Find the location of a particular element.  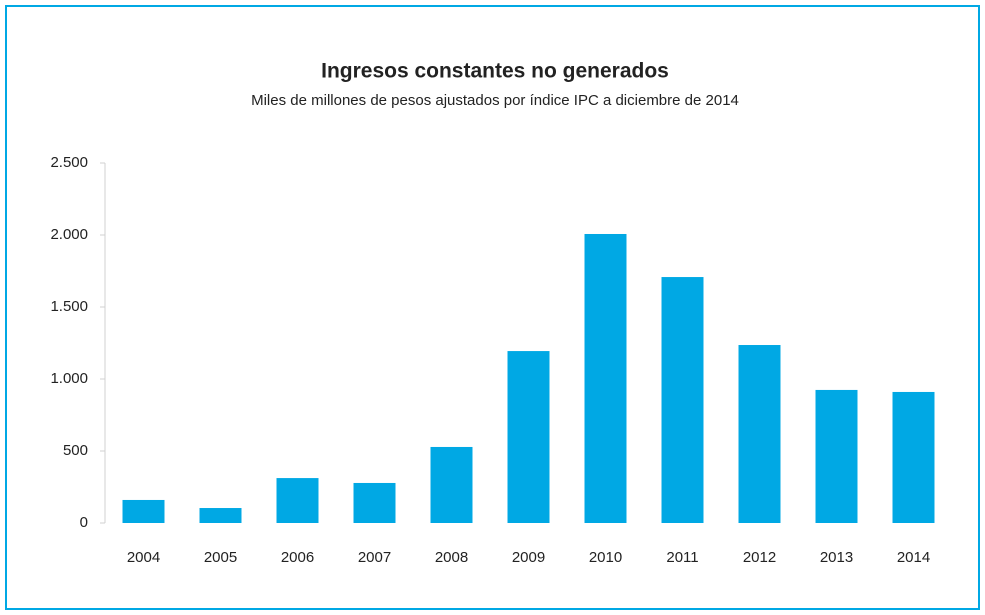

x-tick-label: 2006 is located at coordinates (297, 557).